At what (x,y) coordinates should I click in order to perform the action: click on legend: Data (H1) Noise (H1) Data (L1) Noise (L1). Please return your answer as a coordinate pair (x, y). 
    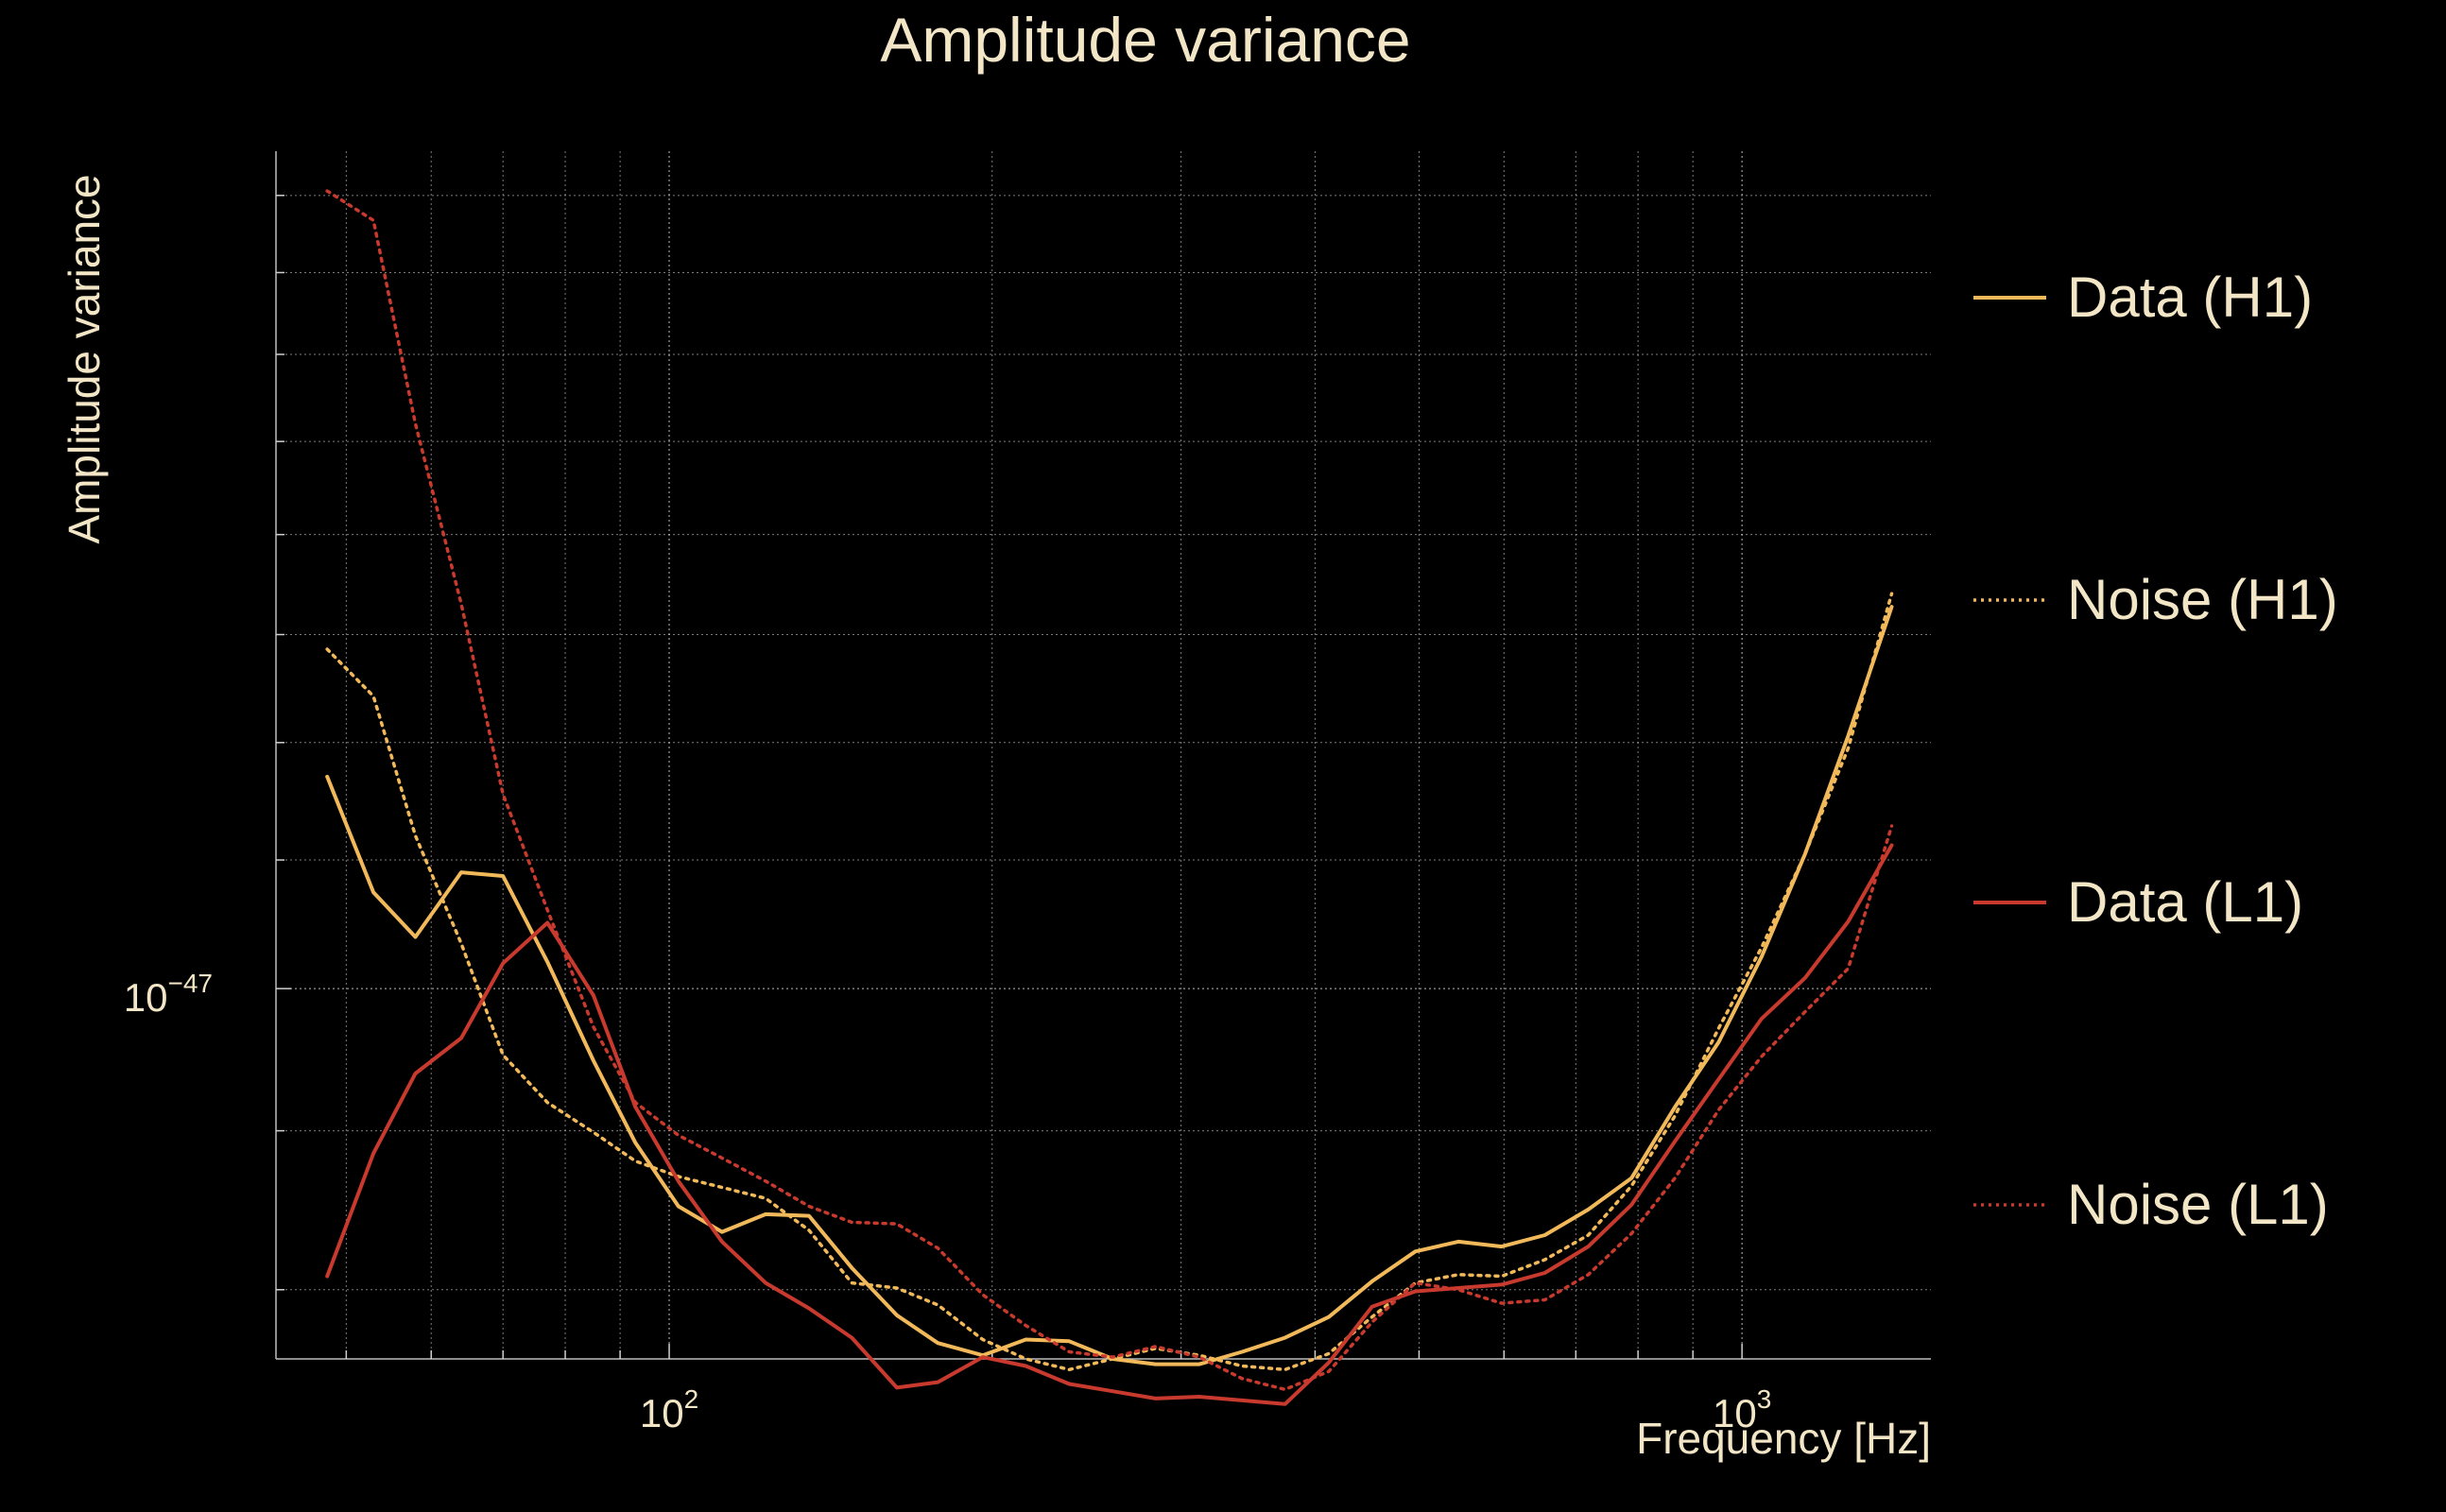
    Looking at the image, I should click on (2156, 751).